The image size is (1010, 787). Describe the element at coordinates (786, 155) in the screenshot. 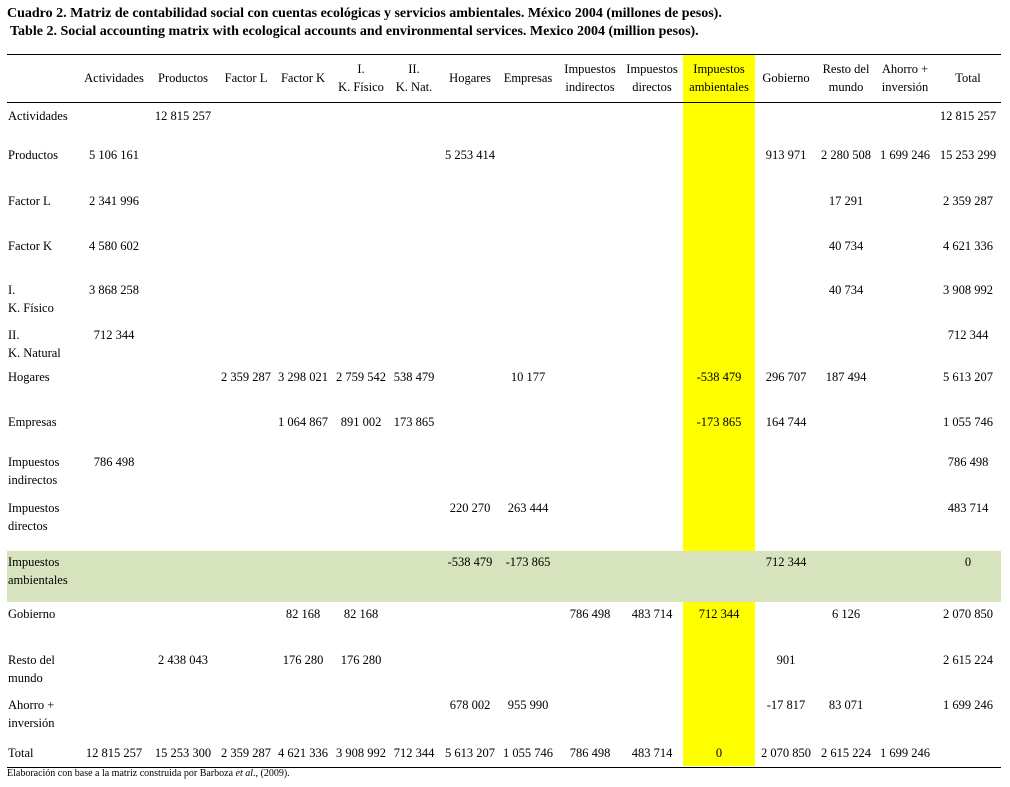

I see `table-cell: 913 971` at that location.